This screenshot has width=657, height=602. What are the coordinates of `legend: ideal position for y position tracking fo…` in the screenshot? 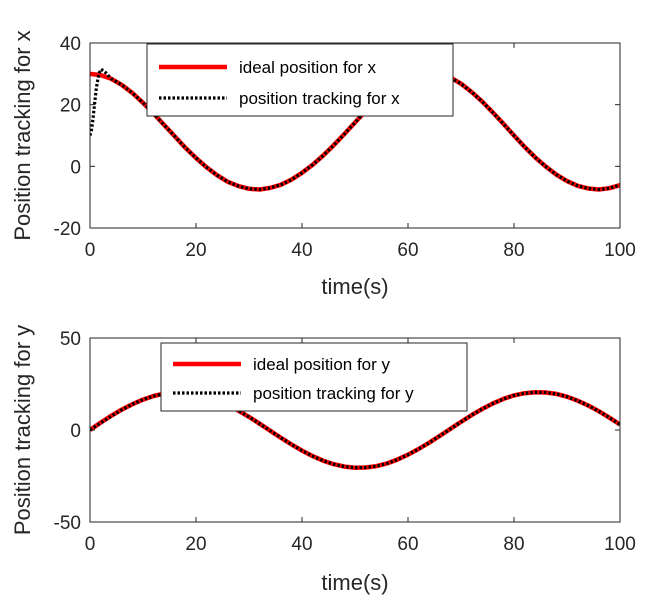 It's located at (314, 377).